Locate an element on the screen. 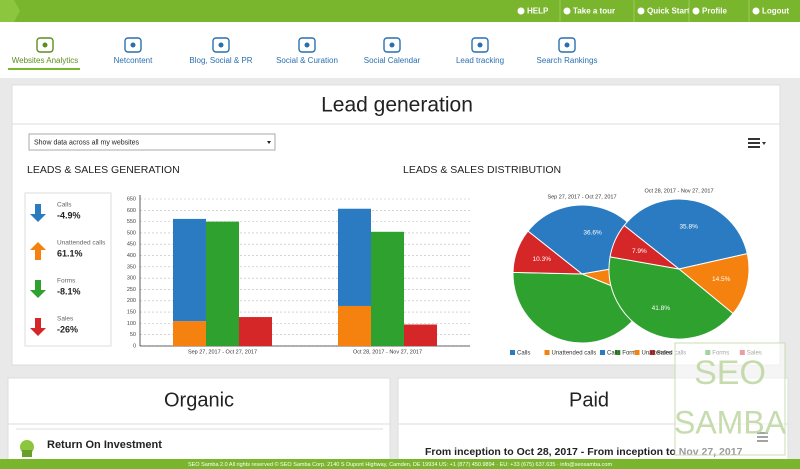 This screenshot has height=469, width=800. kpi-change: 61.1% is located at coordinates (70, 253).